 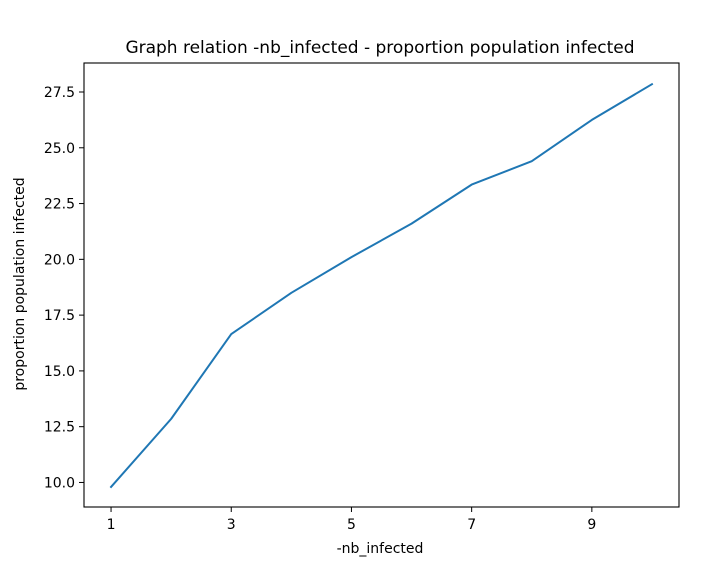 I want to click on y-axis-label: proportion population infected, so click(x=20, y=283).